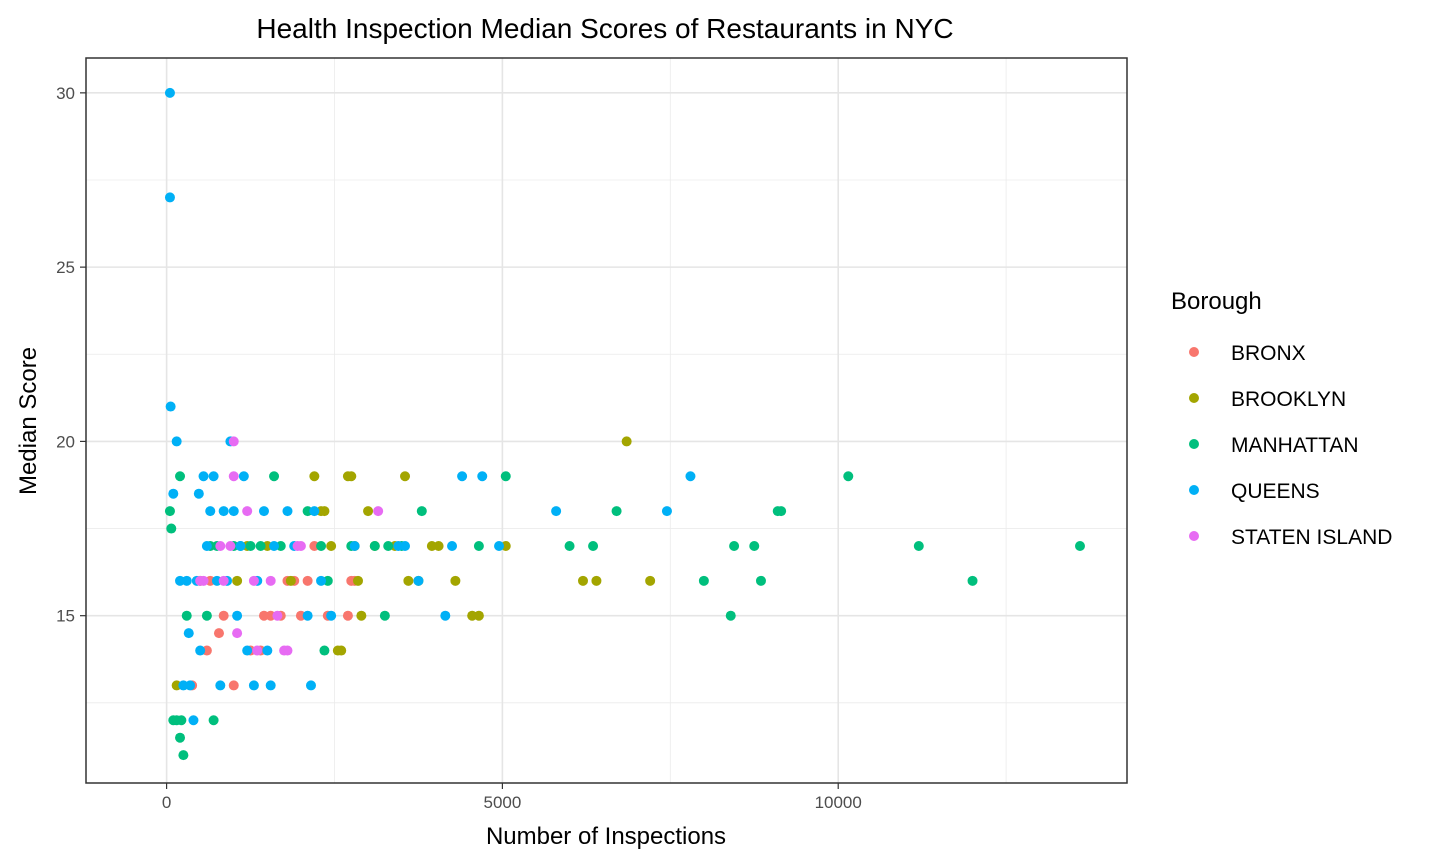 The width and height of the screenshot is (1440, 864). Describe the element at coordinates (606, 836) in the screenshot. I see `x-axis-title: Number of Inspections` at that location.